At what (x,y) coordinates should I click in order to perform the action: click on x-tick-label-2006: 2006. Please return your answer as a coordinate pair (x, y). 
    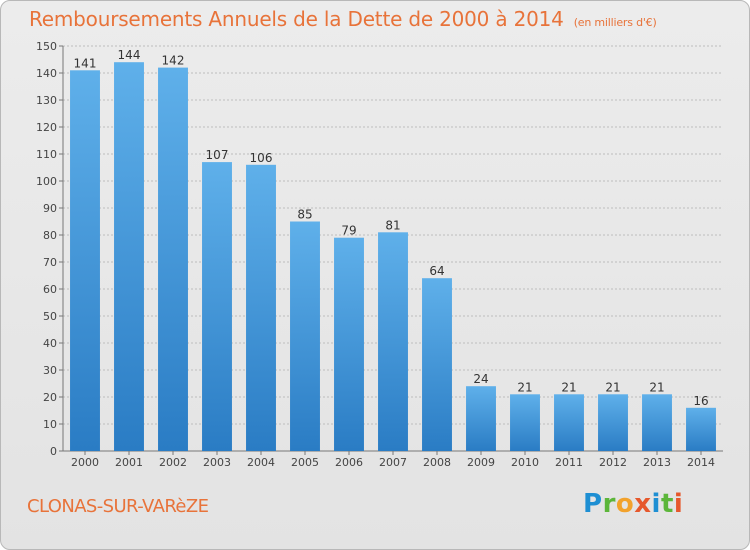
    Looking at the image, I should click on (349, 462).